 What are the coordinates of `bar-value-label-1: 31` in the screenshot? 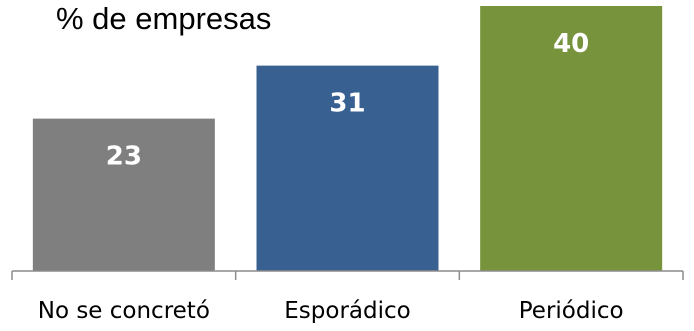 It's located at (347, 104).